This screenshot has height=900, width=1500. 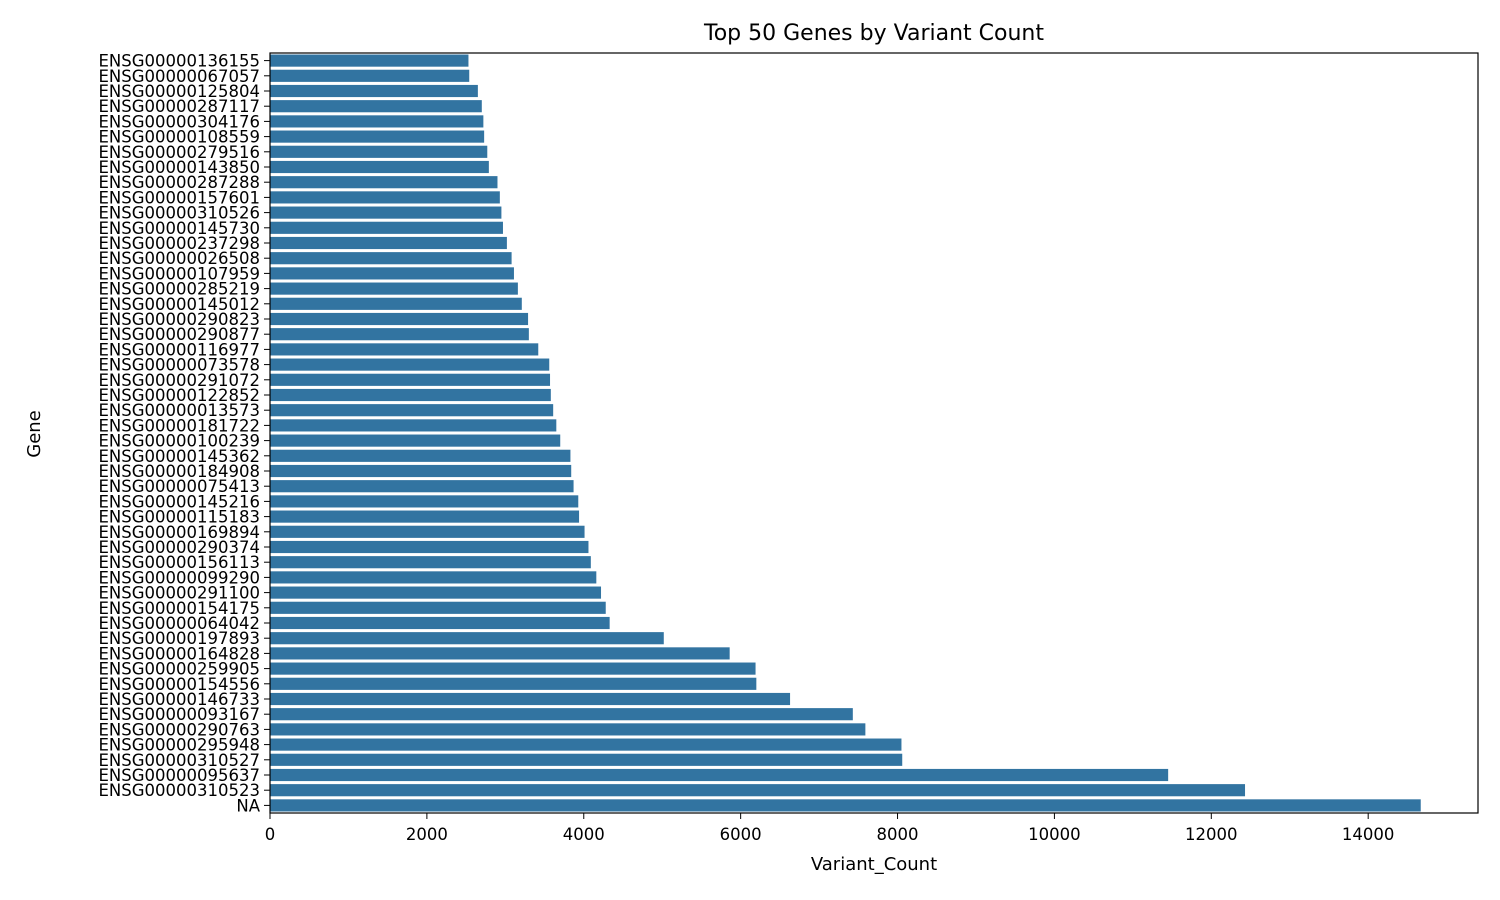 I want to click on y-tick-label: ENSG00000290823, so click(x=179, y=319).